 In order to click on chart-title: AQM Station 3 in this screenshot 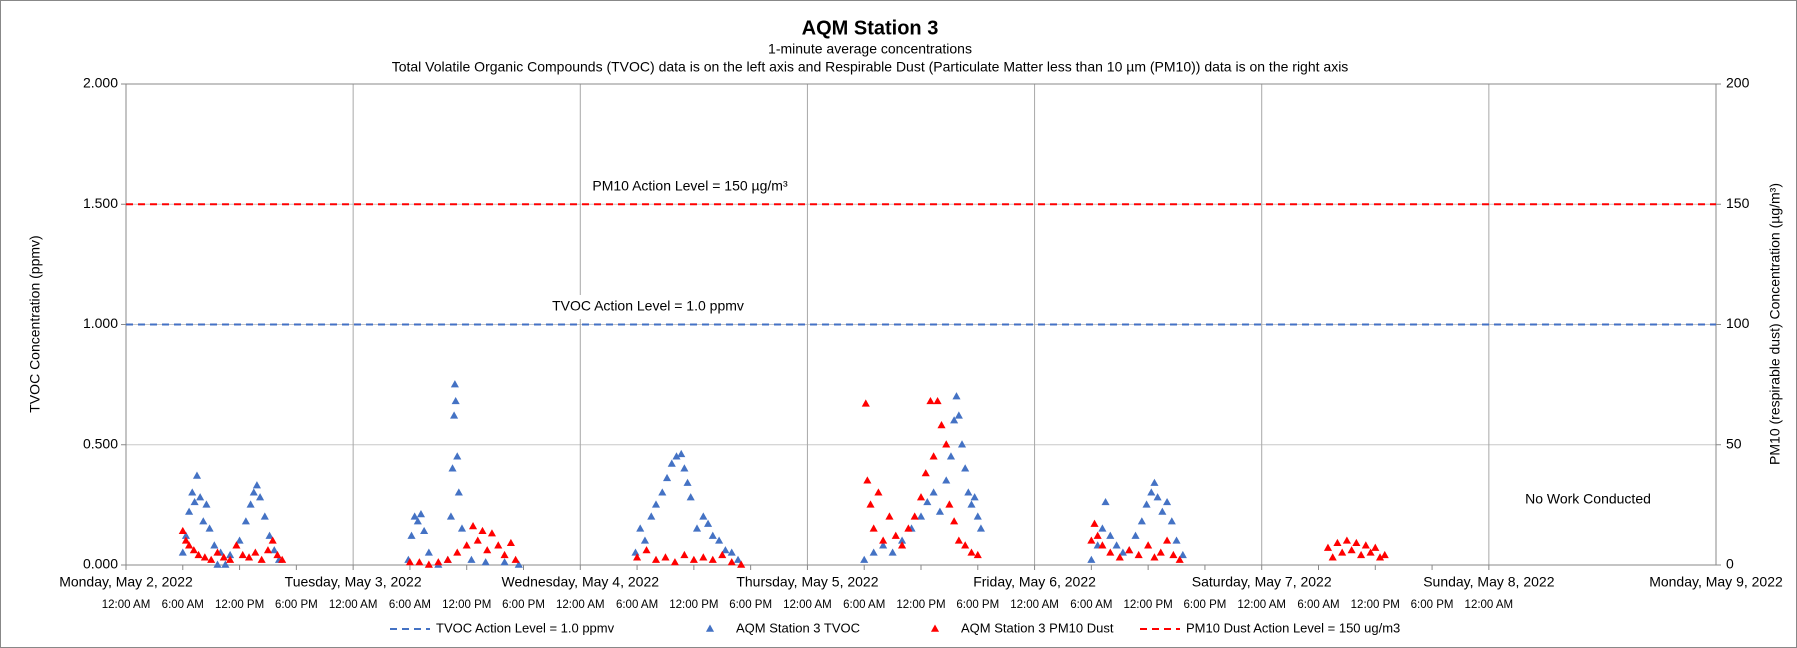, I will do `click(870, 28)`.